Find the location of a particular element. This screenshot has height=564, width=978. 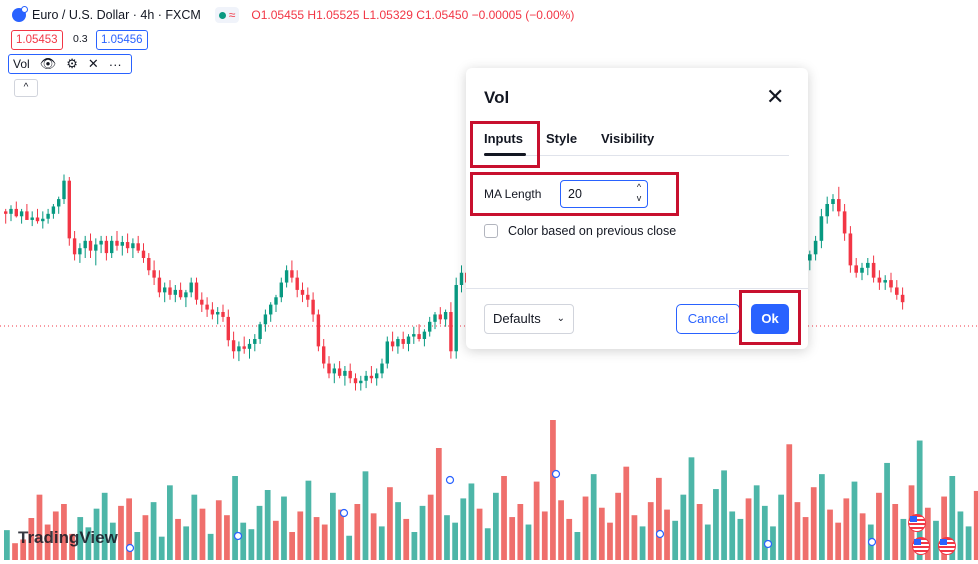

active-tab-indicator is located at coordinates (505, 154).